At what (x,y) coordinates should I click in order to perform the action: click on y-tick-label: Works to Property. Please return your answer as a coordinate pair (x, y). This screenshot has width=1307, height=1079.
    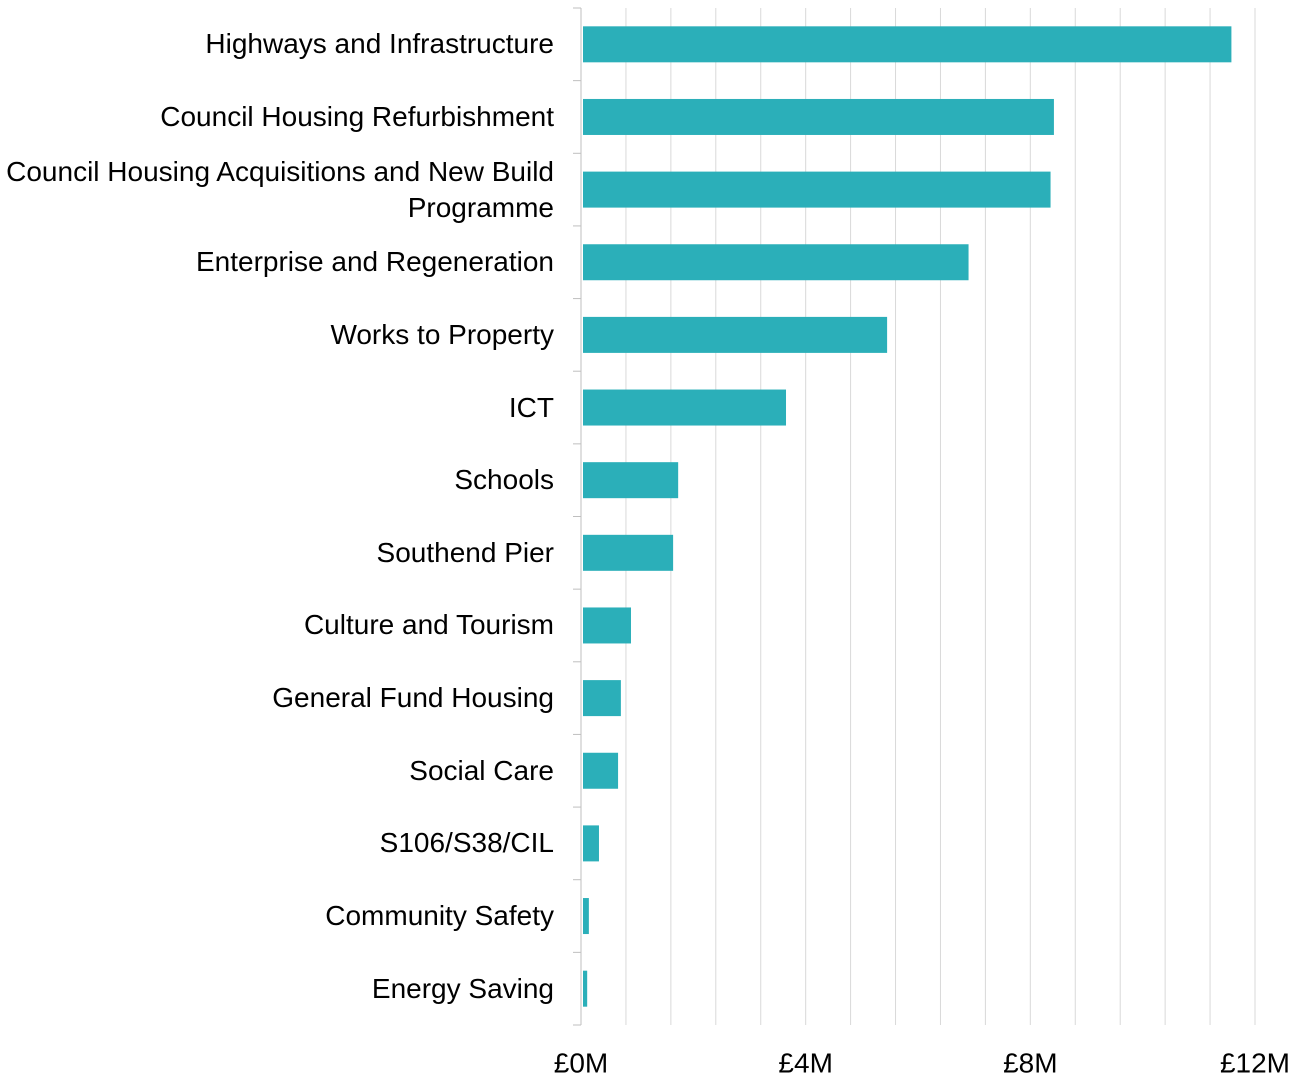
    Looking at the image, I should click on (442, 334).